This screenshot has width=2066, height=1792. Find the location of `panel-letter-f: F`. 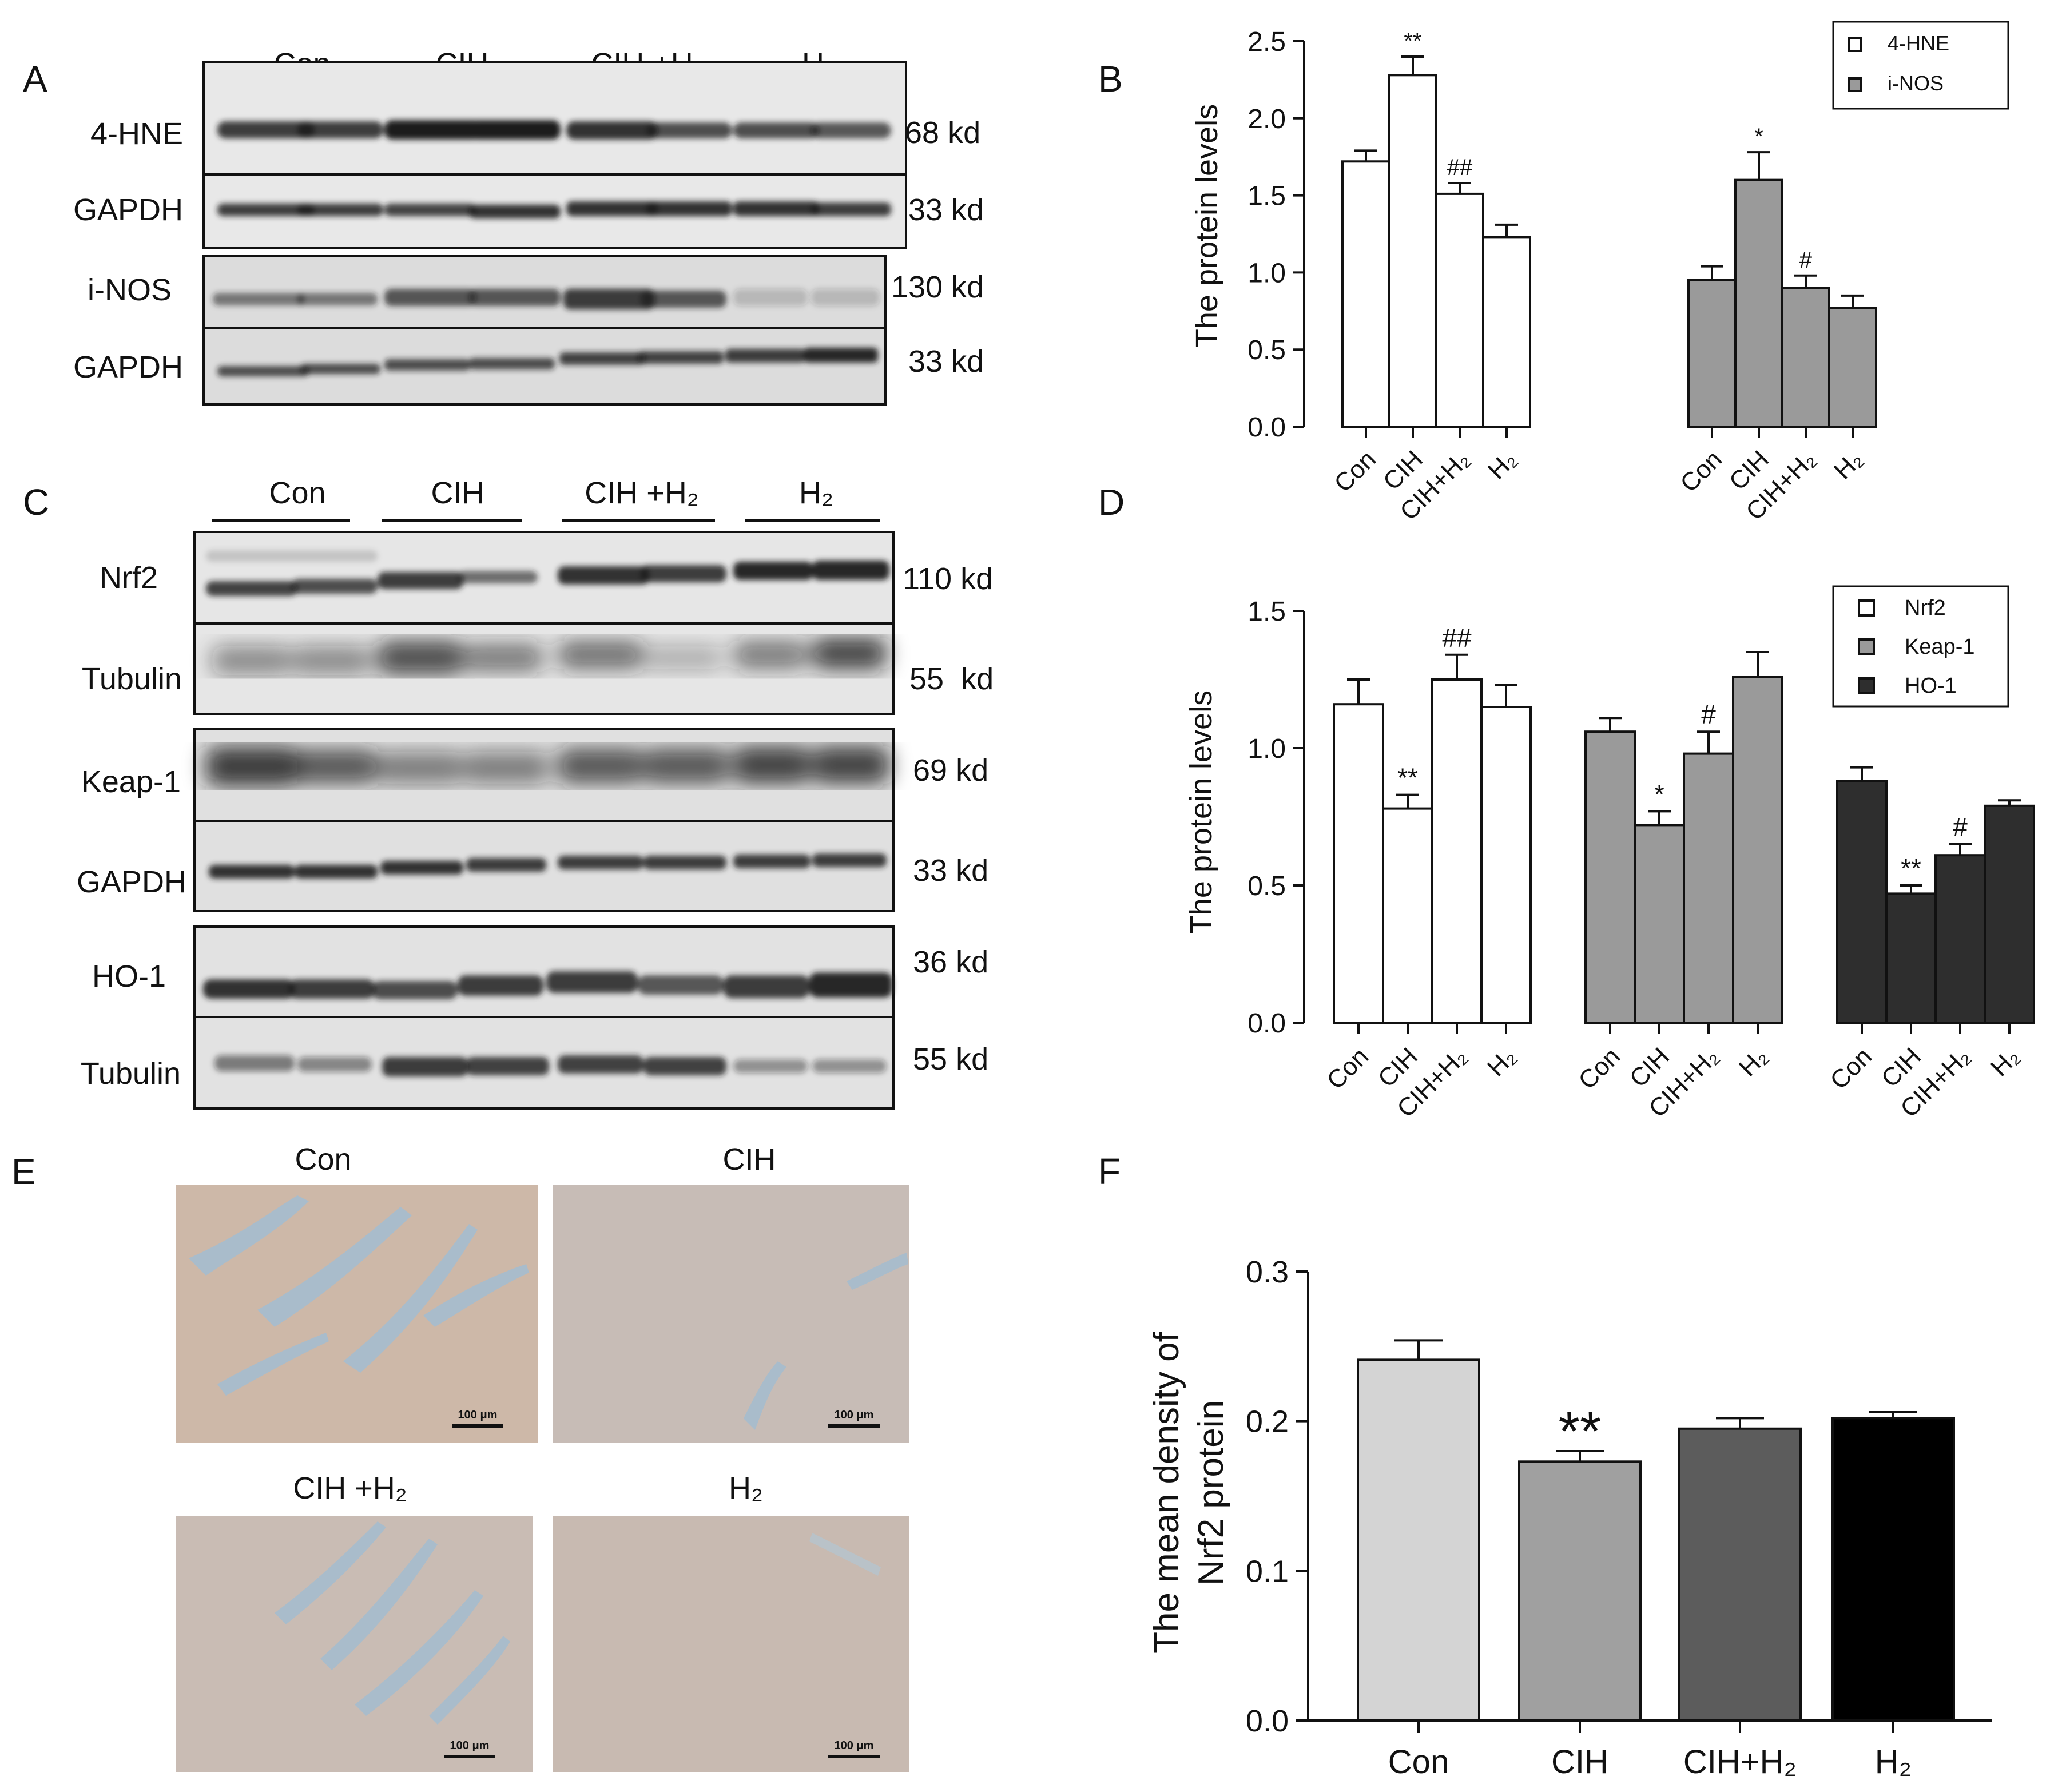

panel-letter-f: F is located at coordinates (1109, 1171).